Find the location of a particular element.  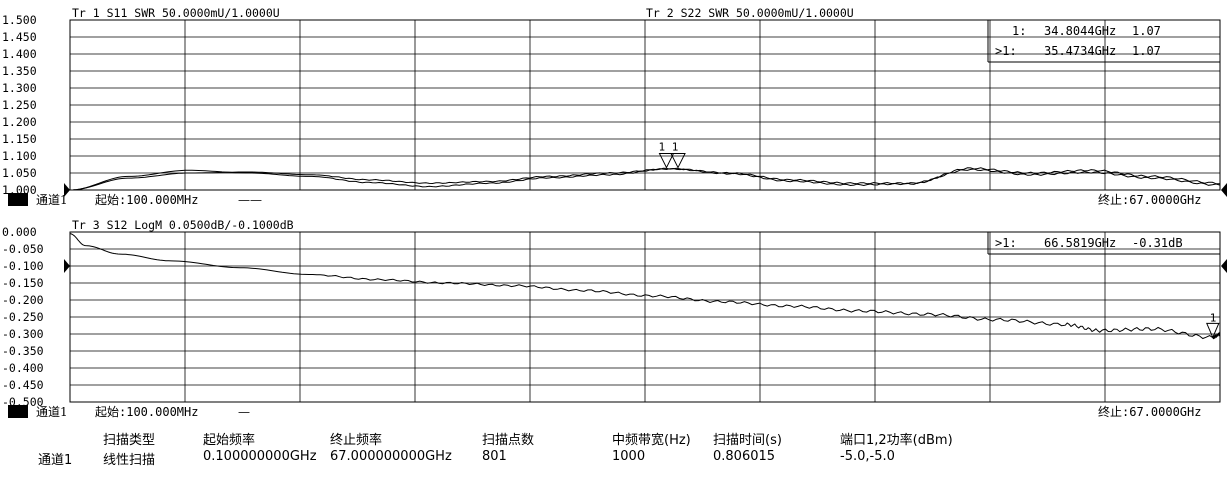

series-line-S22 is located at coordinates (645, 179).